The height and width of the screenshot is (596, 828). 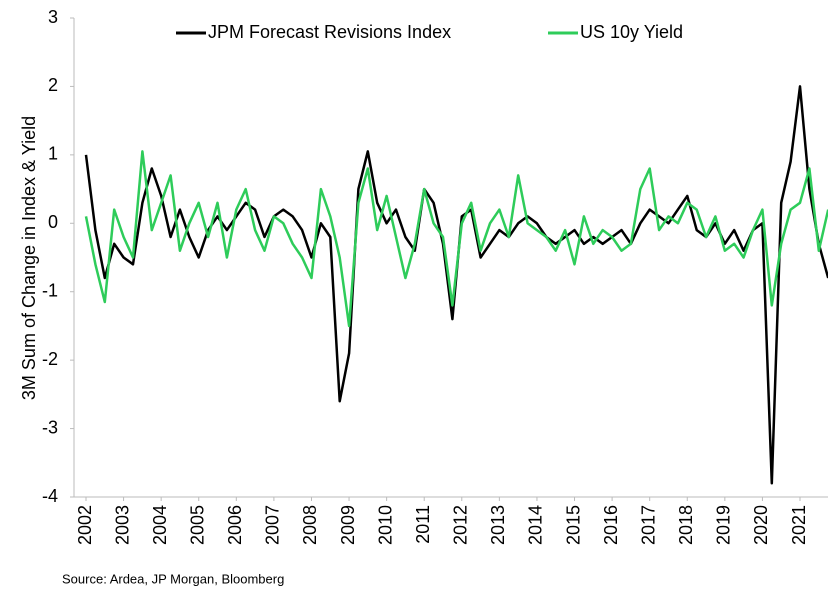 What do you see at coordinates (160, 525) in the screenshot?
I see `x-tick-label: 2004` at bounding box center [160, 525].